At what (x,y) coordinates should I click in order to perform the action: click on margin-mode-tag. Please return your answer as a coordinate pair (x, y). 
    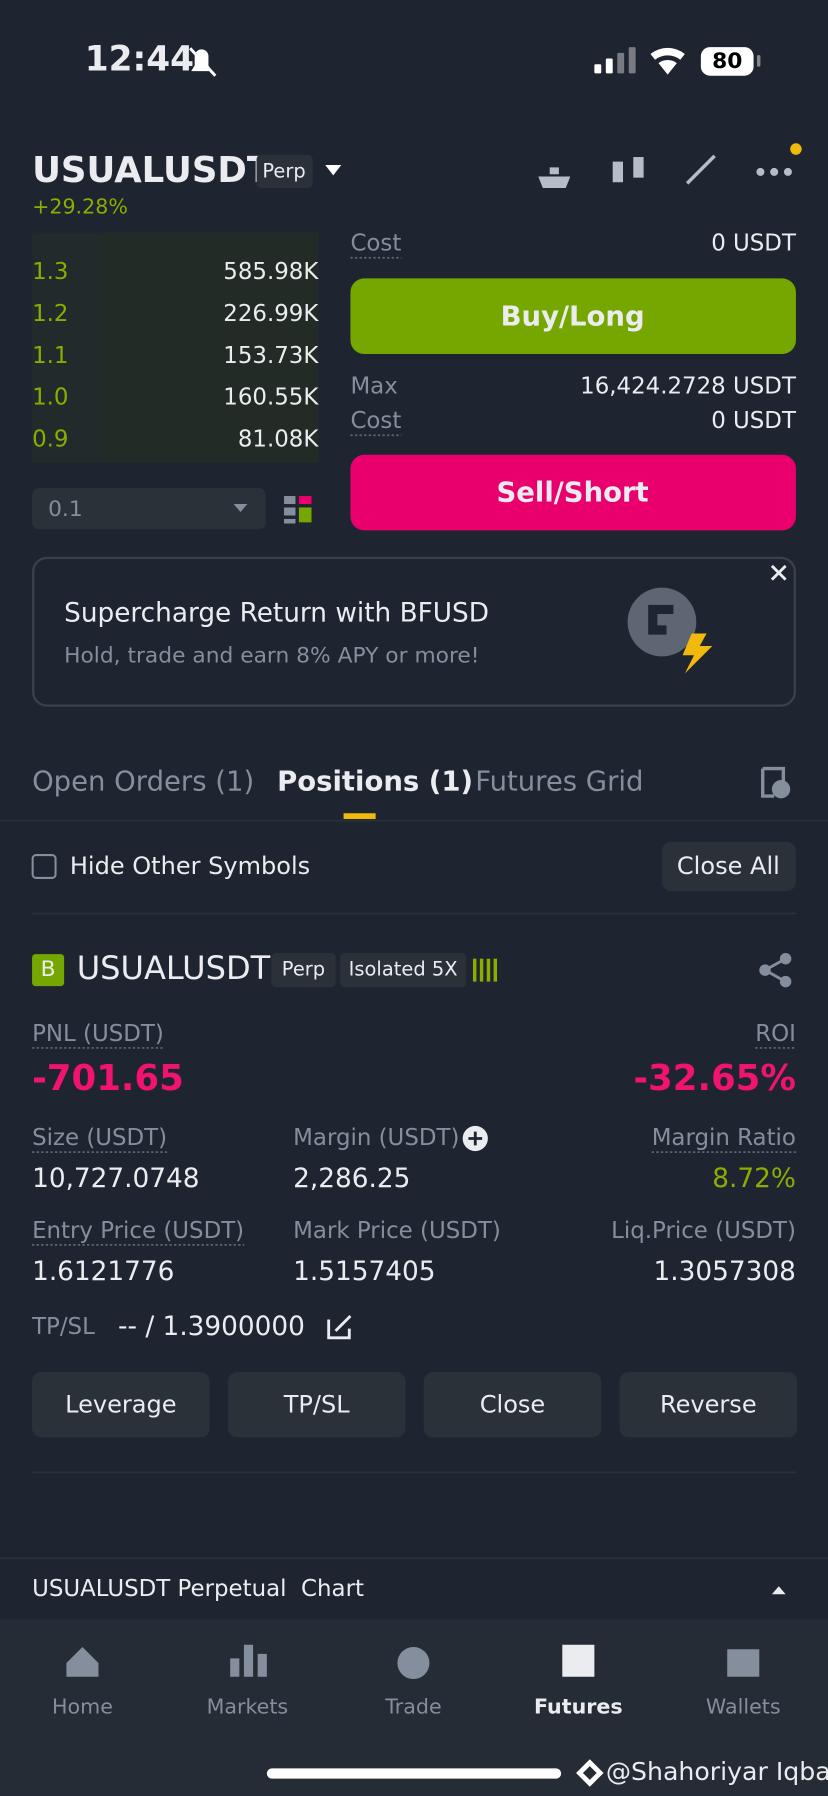
    Looking at the image, I should click on (403, 970).